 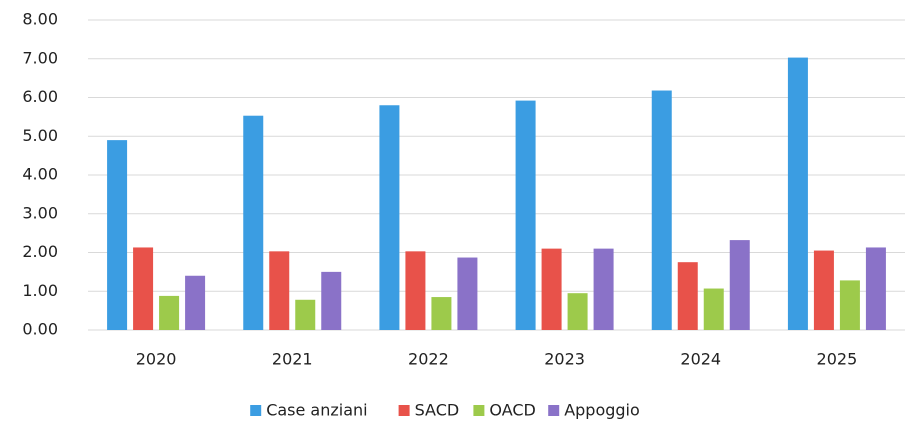 I want to click on y-tick-label: 1.00, so click(x=40, y=290).